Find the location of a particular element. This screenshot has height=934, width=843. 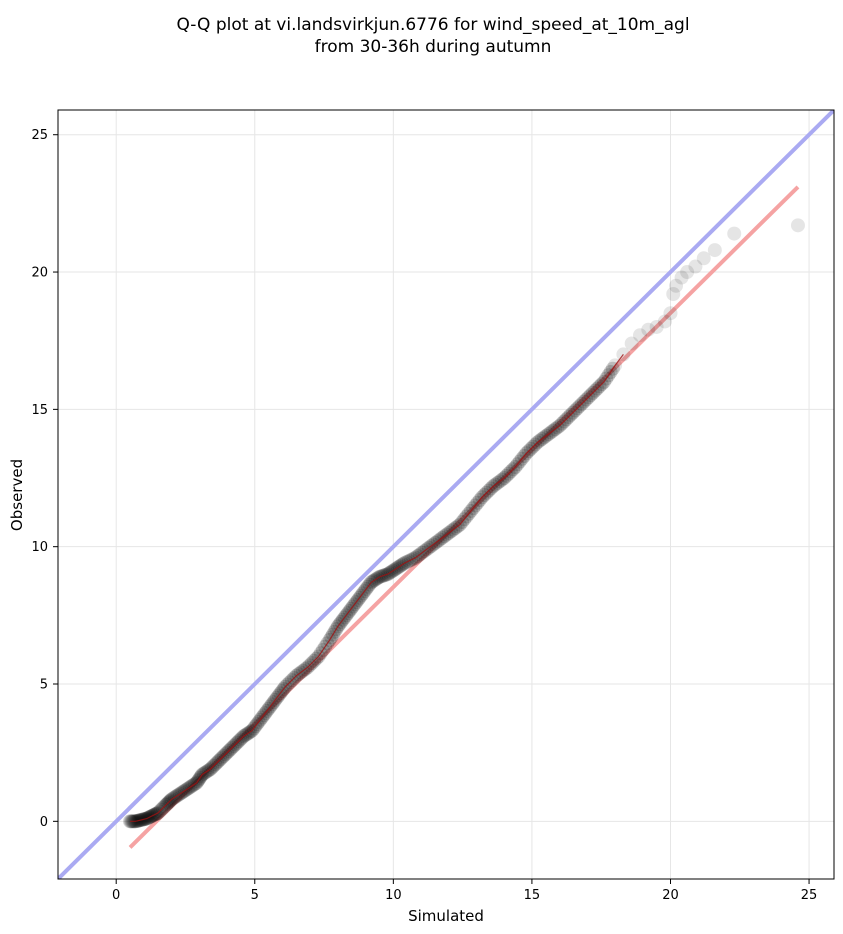

x-tick-label: 5 is located at coordinates (255, 895).